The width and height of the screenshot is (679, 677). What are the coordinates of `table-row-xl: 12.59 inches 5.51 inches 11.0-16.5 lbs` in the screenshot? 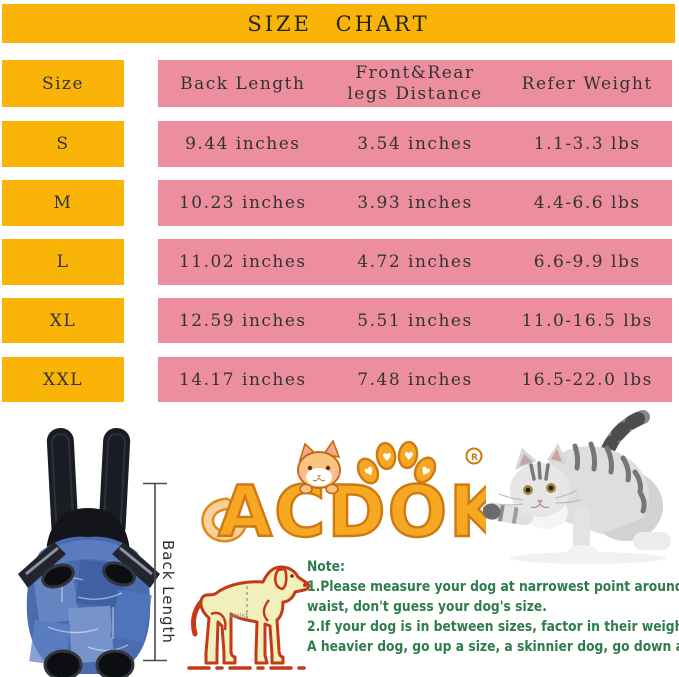 It's located at (415, 320).